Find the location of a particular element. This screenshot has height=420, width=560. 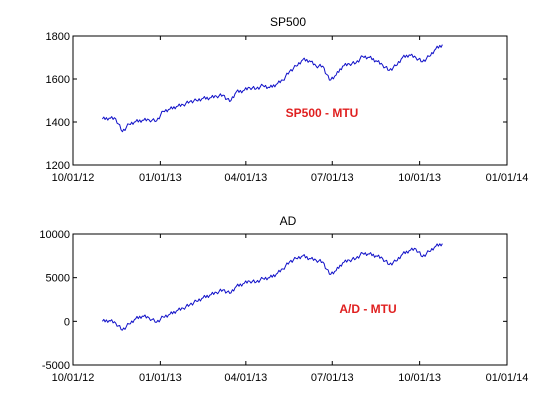

ad-series-line is located at coordinates (272, 287).